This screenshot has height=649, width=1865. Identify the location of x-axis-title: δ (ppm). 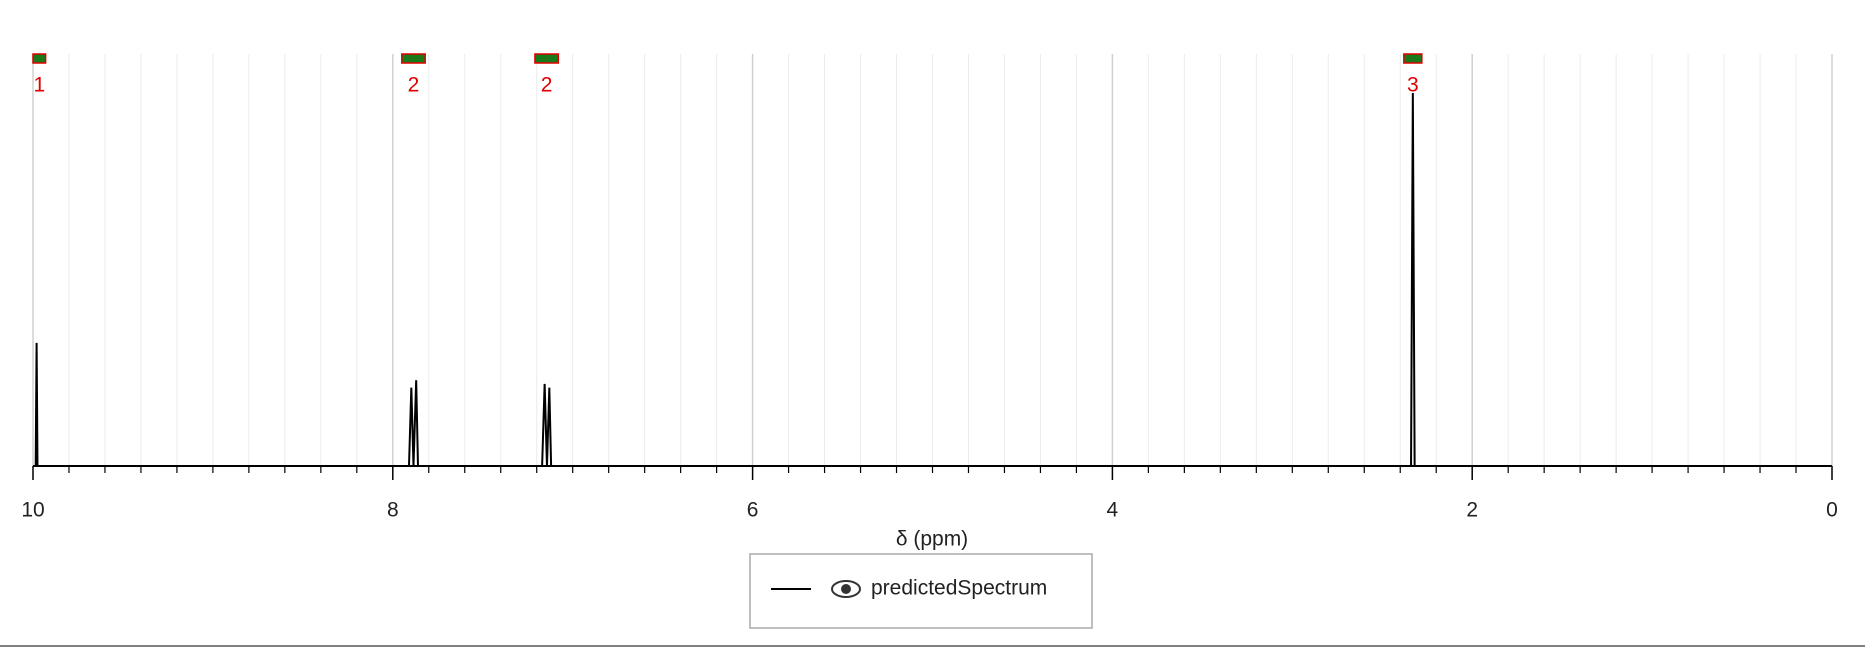
(932, 539).